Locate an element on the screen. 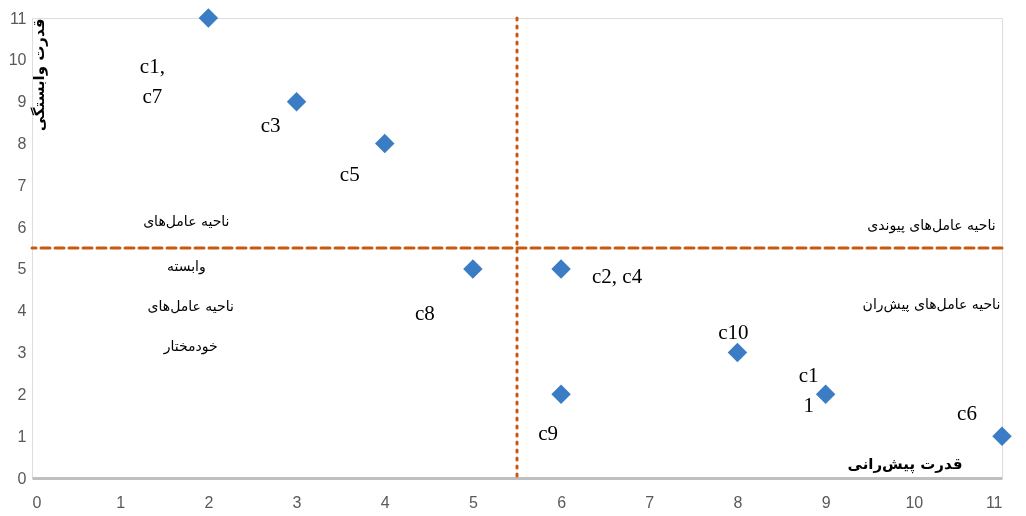 This screenshot has height=516, width=1026. x-axis-title: قدرت پیش‌رانی is located at coordinates (905, 464).